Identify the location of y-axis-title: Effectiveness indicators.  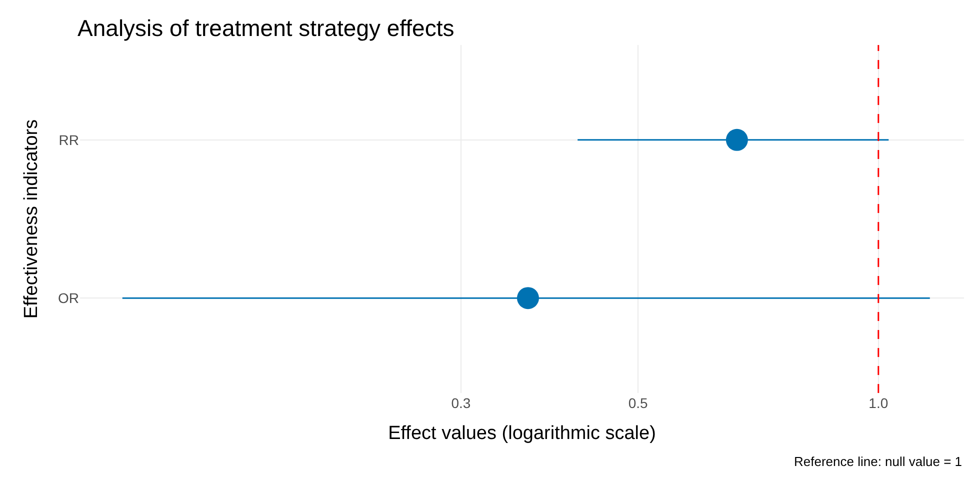
(31, 219).